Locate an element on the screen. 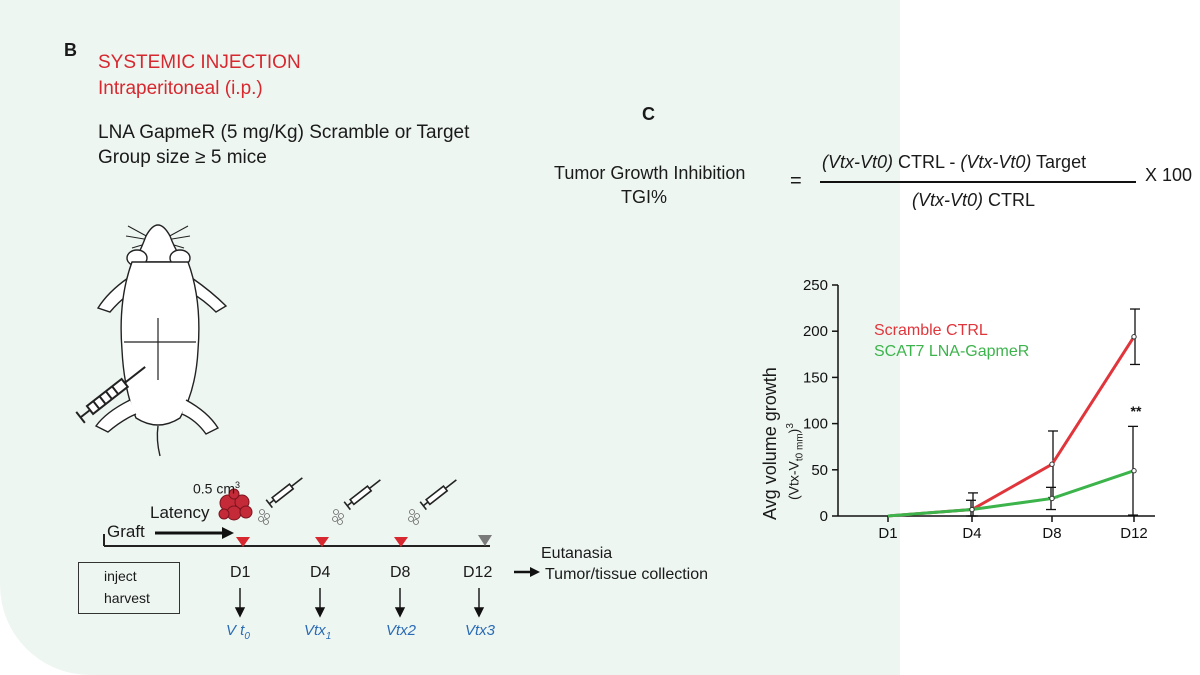  tgi-label-line1: Tumor Growth Inhibition is located at coordinates (650, 173).